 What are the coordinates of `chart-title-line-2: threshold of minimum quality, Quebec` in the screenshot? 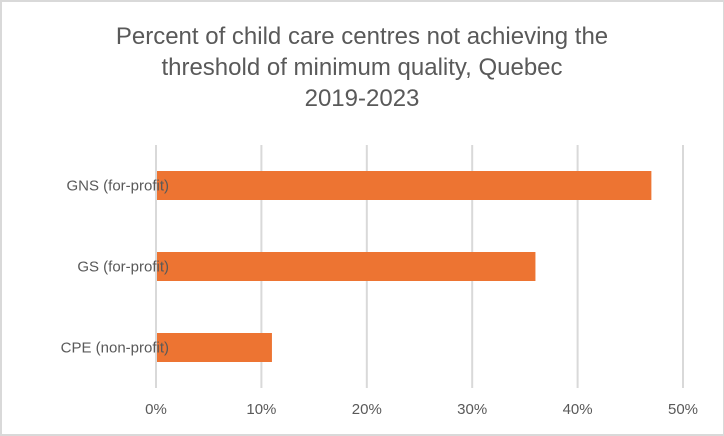 It's located at (362, 67).